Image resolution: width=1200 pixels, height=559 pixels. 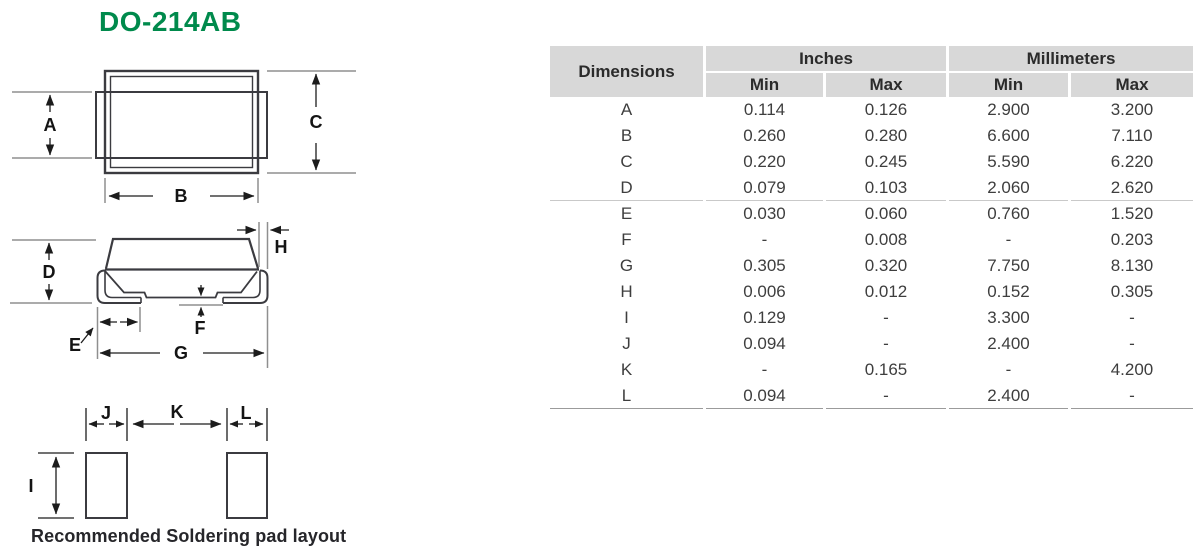 I want to click on top-view-drawing: A C B, so click(x=184, y=137).